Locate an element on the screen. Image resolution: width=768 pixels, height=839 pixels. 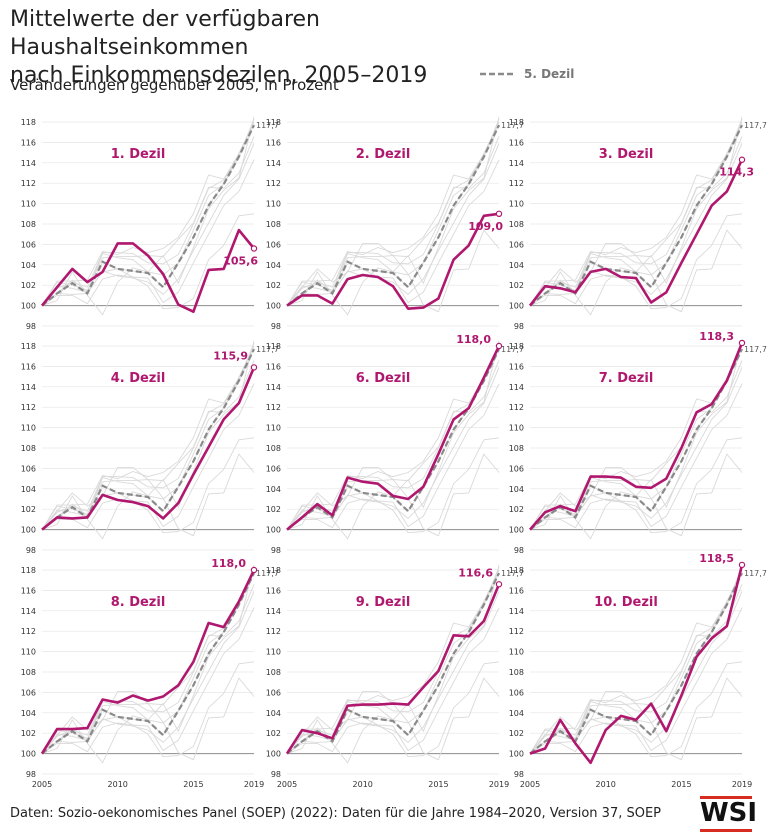
legend-label: 5. Dezil is located at coordinates (549, 74).